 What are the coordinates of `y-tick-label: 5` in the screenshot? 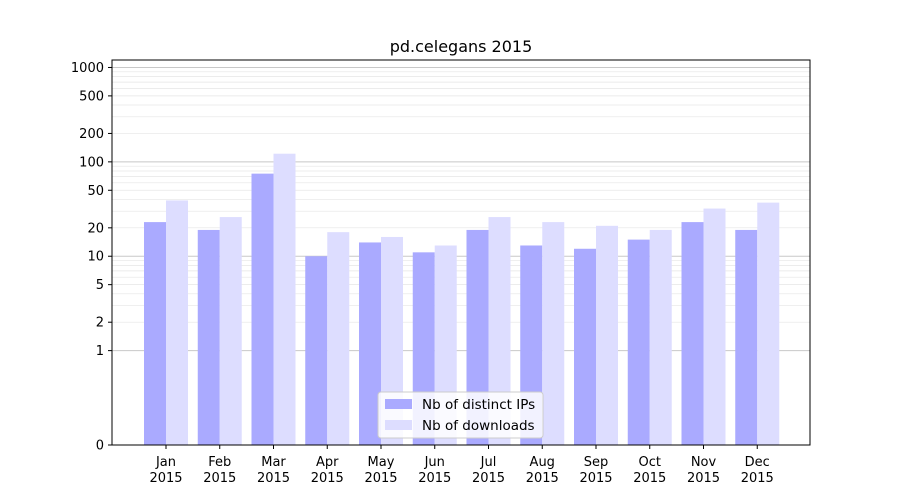 It's located at (100, 285).